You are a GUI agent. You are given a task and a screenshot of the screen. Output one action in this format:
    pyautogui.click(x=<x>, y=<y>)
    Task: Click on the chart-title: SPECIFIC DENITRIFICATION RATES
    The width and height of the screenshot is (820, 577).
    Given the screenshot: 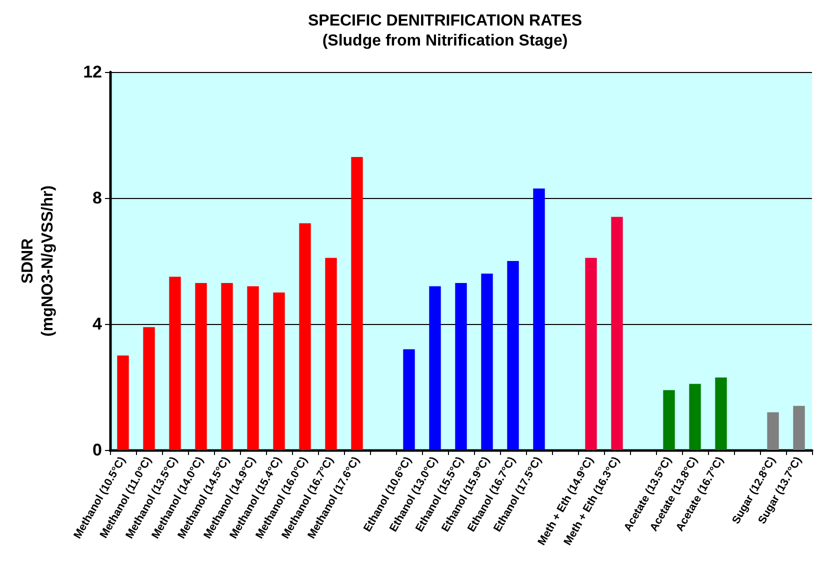 What is the action you would take?
    pyautogui.click(x=445, y=21)
    